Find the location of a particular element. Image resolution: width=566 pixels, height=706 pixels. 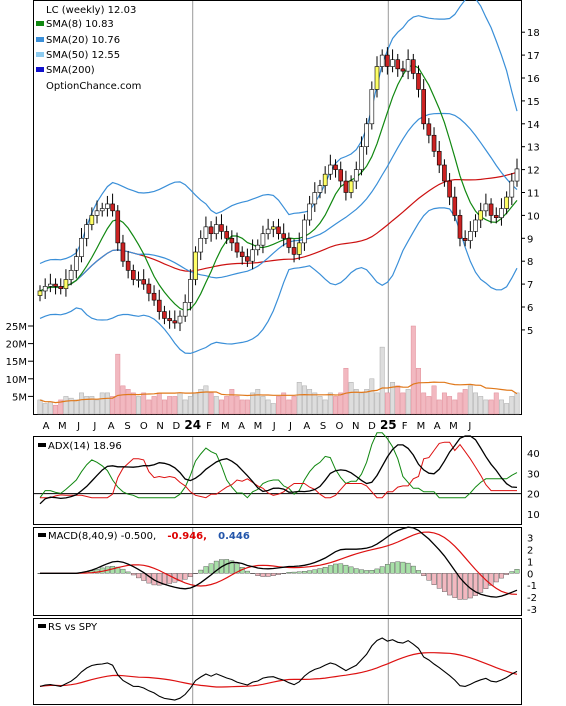

rs-panel-frame is located at coordinates (277, 661).